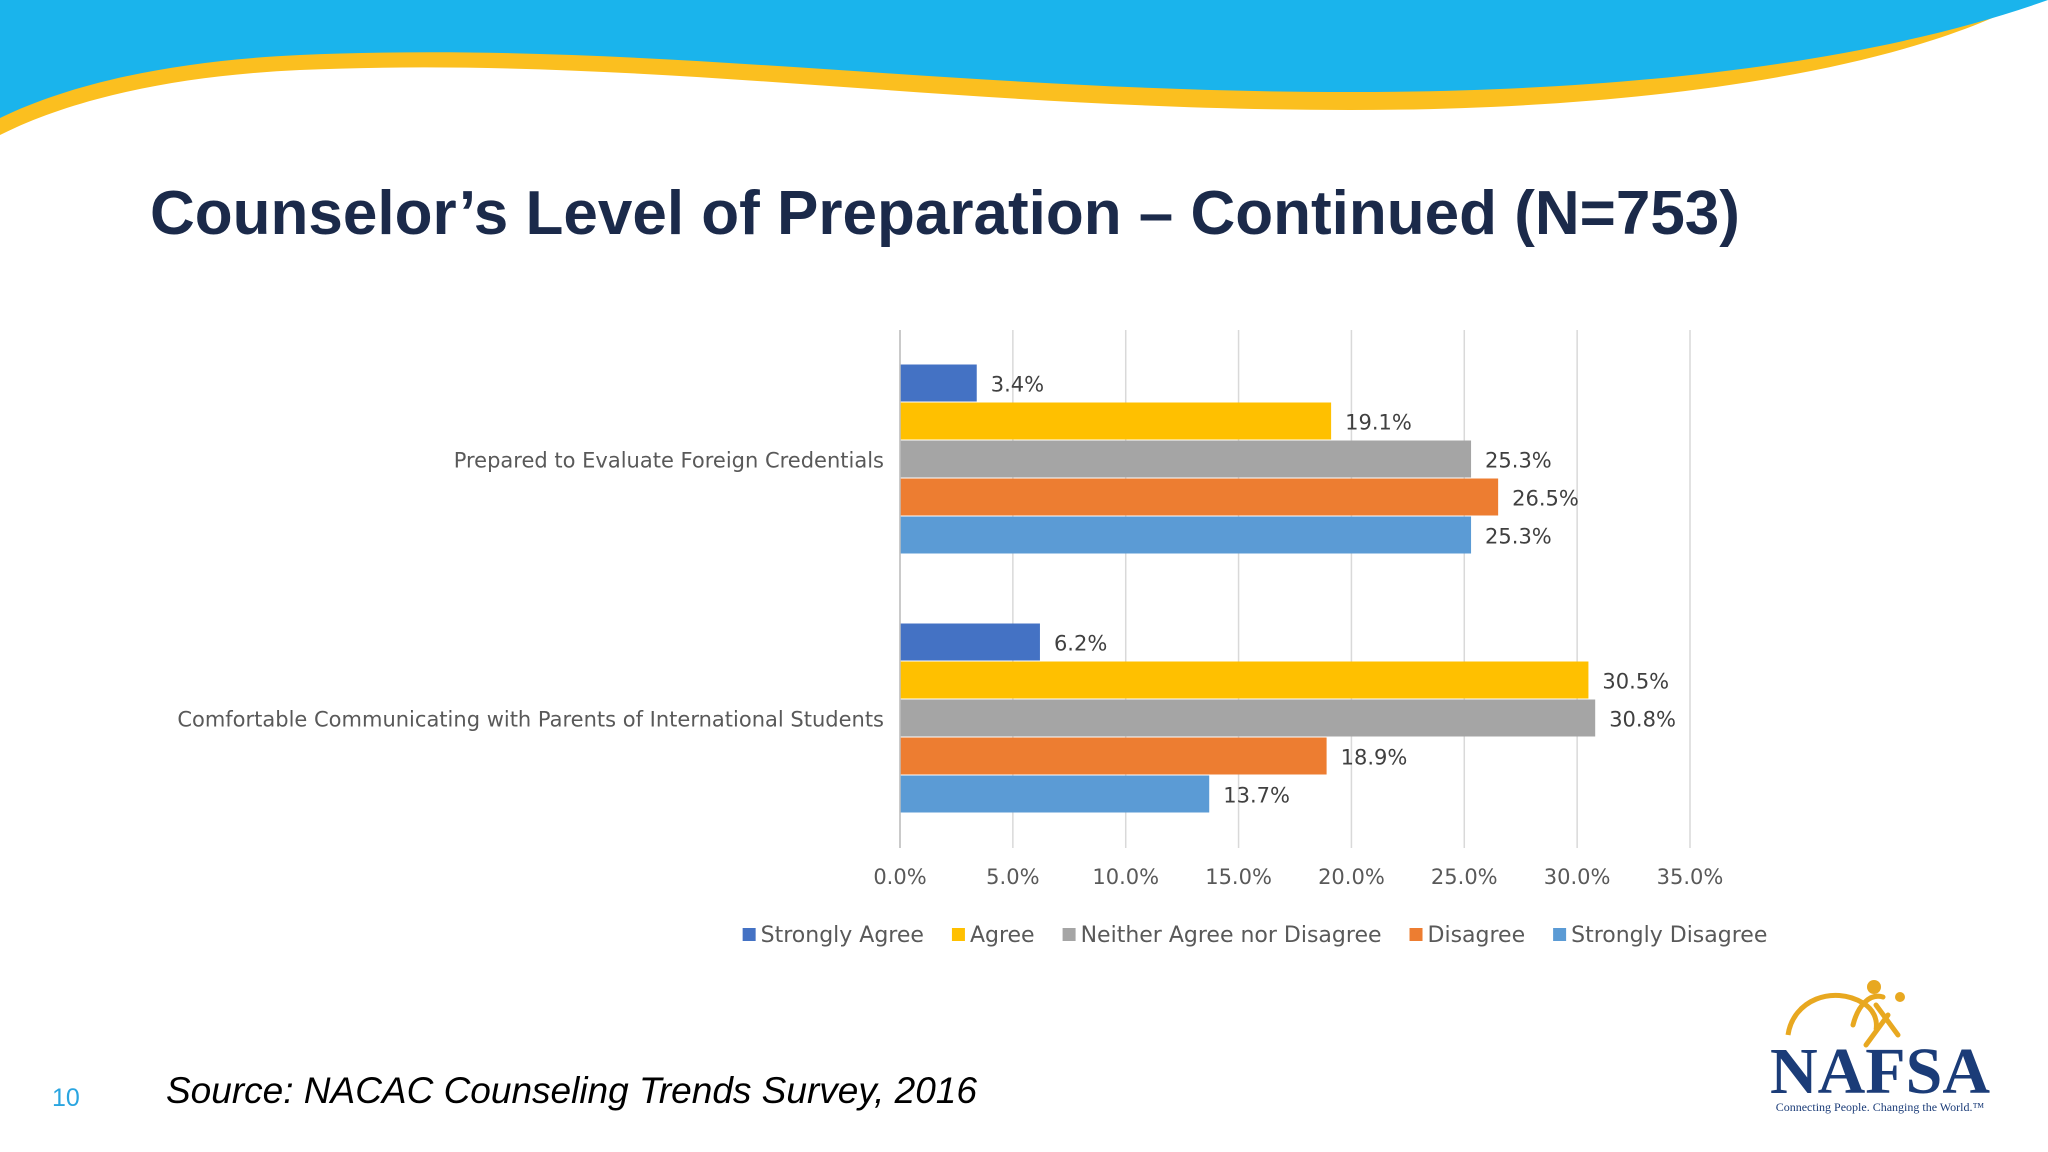  I want to click on data-label: 6.2%, so click(1080, 644).